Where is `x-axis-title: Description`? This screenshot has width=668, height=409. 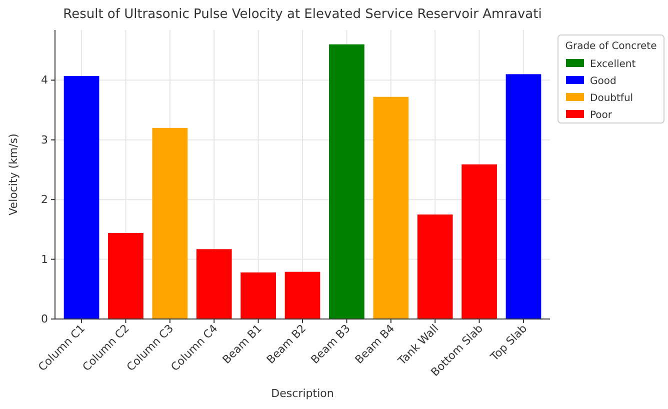
x-axis-title: Description is located at coordinates (302, 393).